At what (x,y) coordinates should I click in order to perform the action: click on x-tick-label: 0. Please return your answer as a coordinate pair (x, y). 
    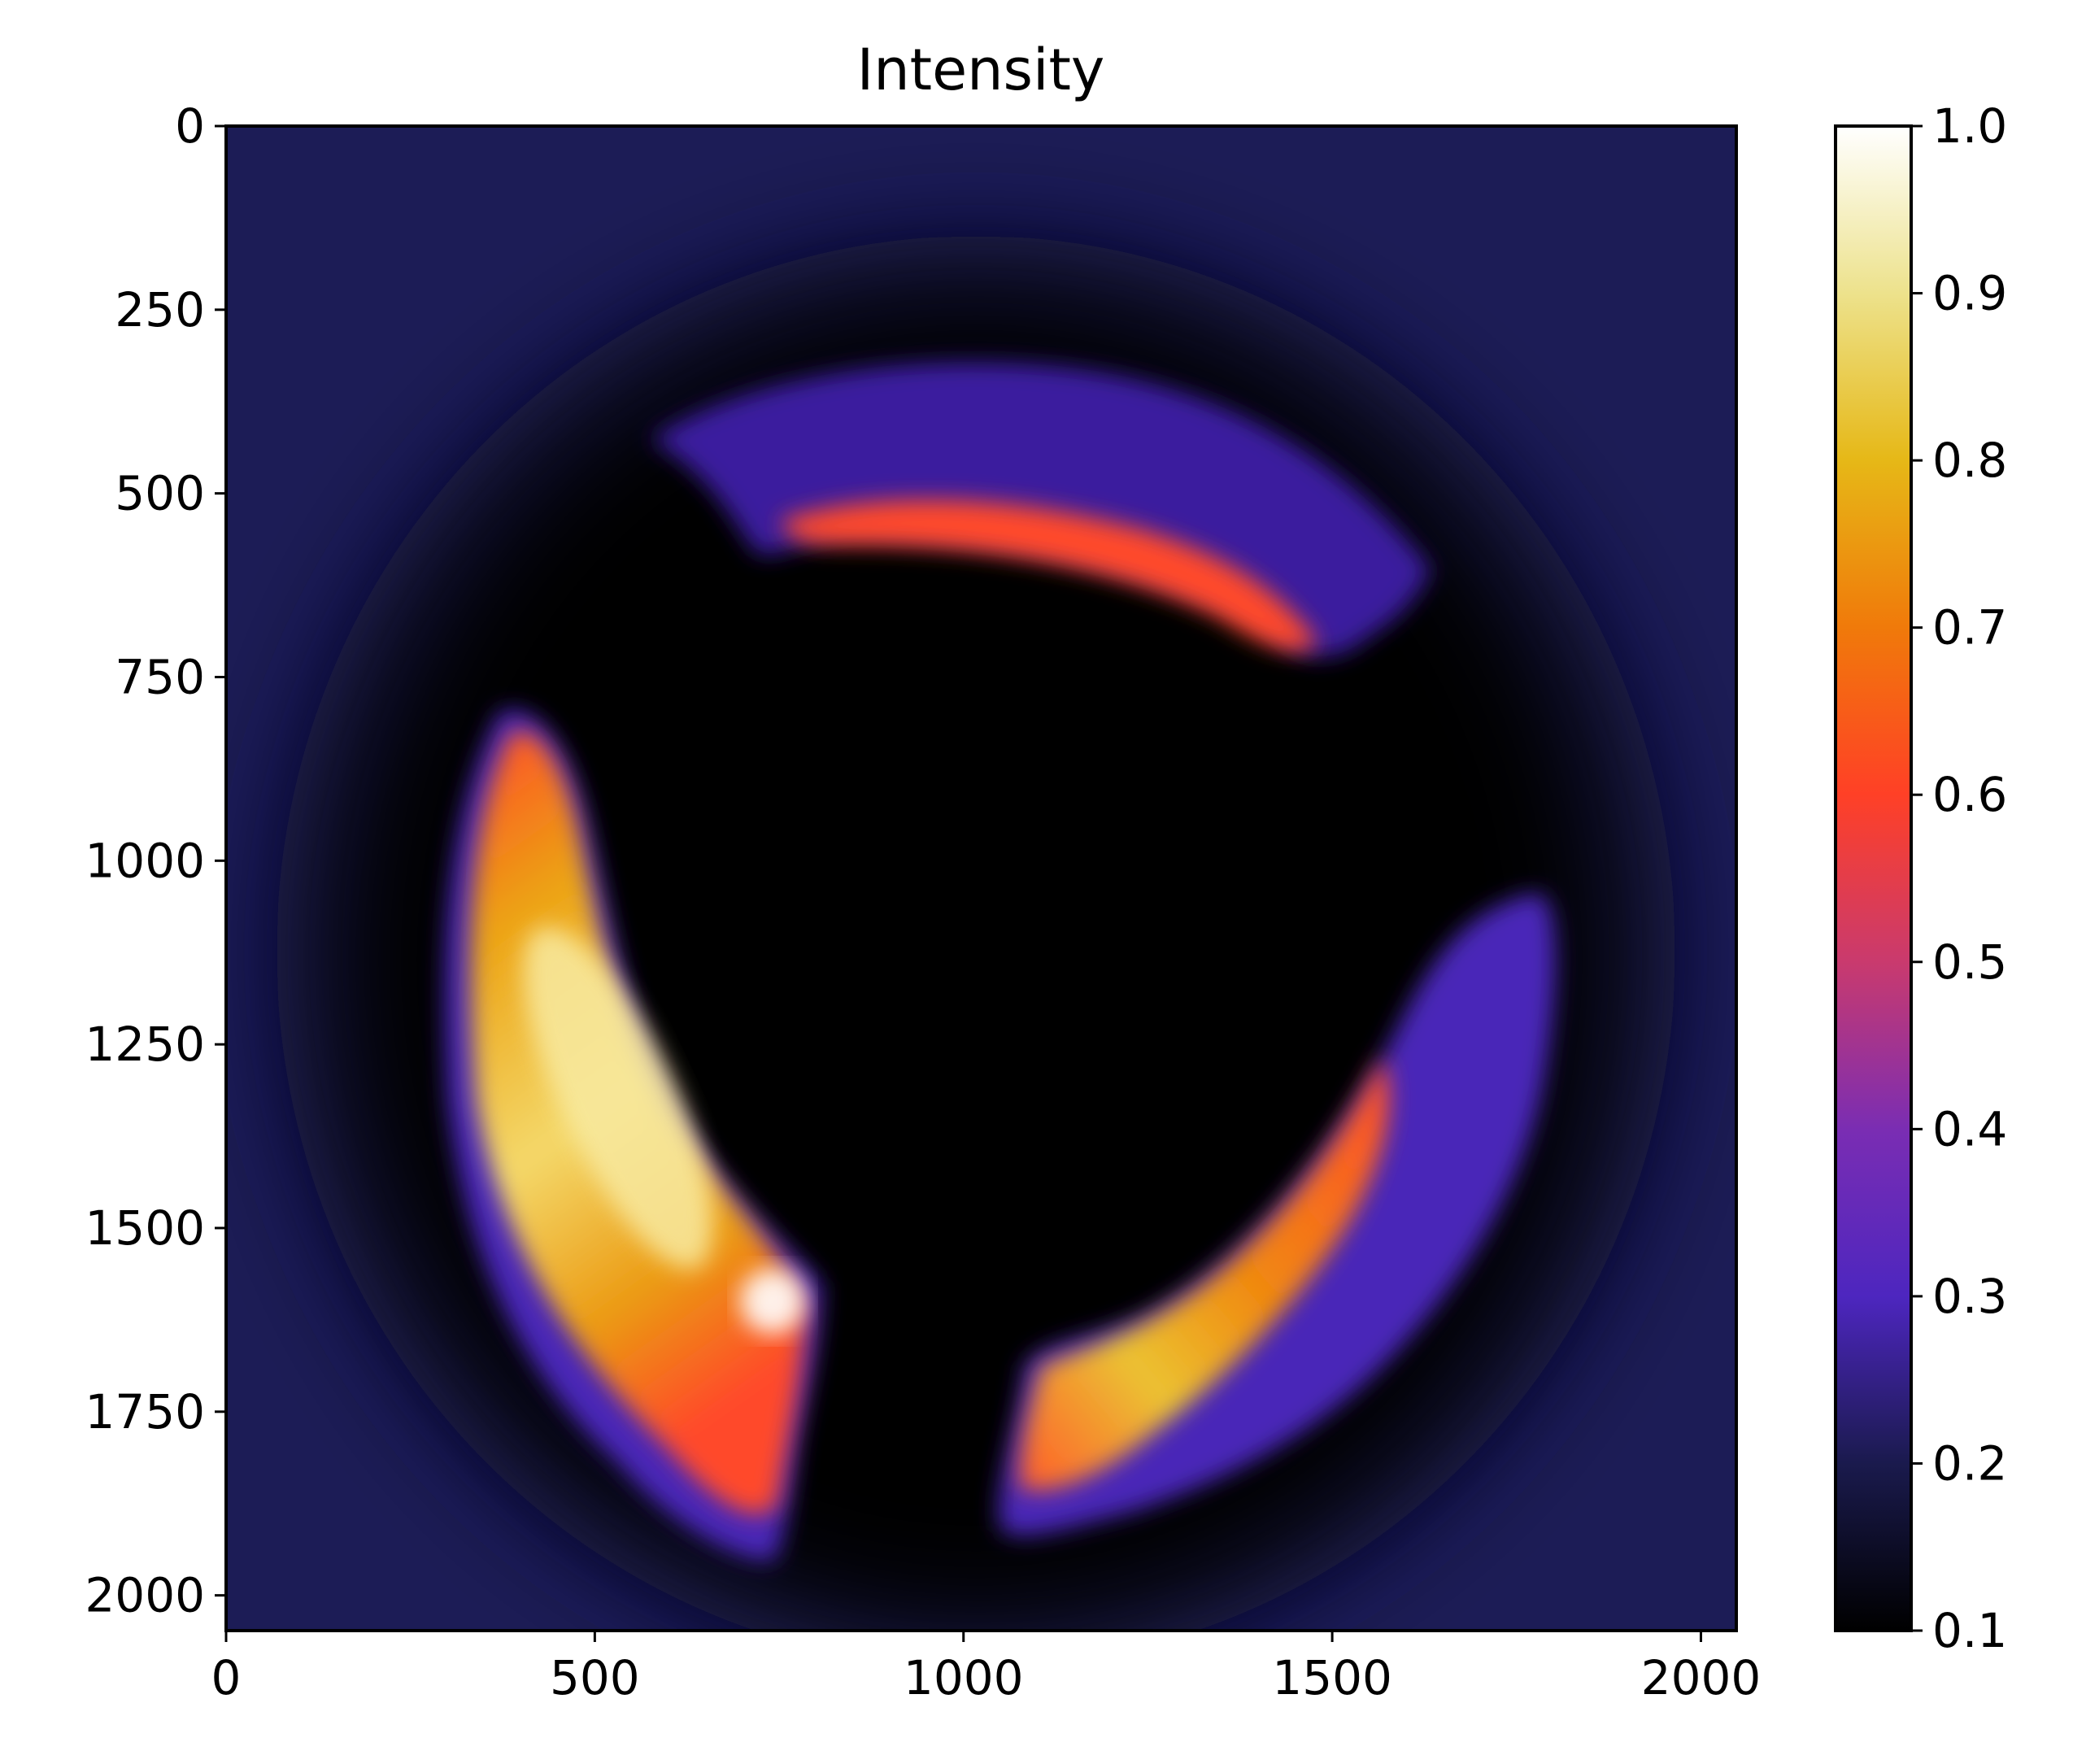
    Looking at the image, I should click on (226, 1678).